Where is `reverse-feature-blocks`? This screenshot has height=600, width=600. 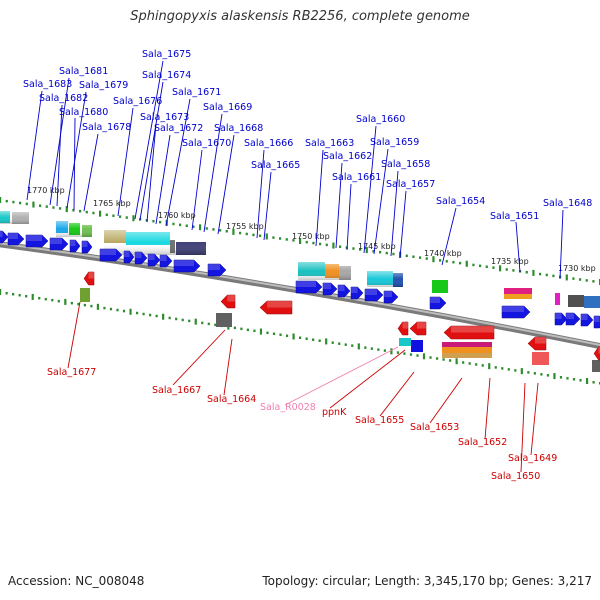 reverse-feature-blocks is located at coordinates (340, 330).